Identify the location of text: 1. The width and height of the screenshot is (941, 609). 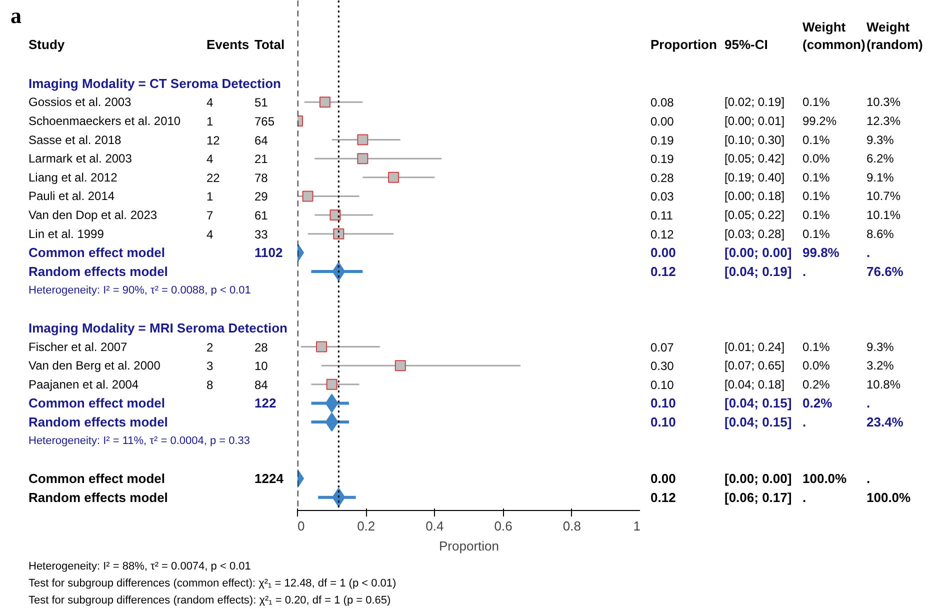
(210, 197).